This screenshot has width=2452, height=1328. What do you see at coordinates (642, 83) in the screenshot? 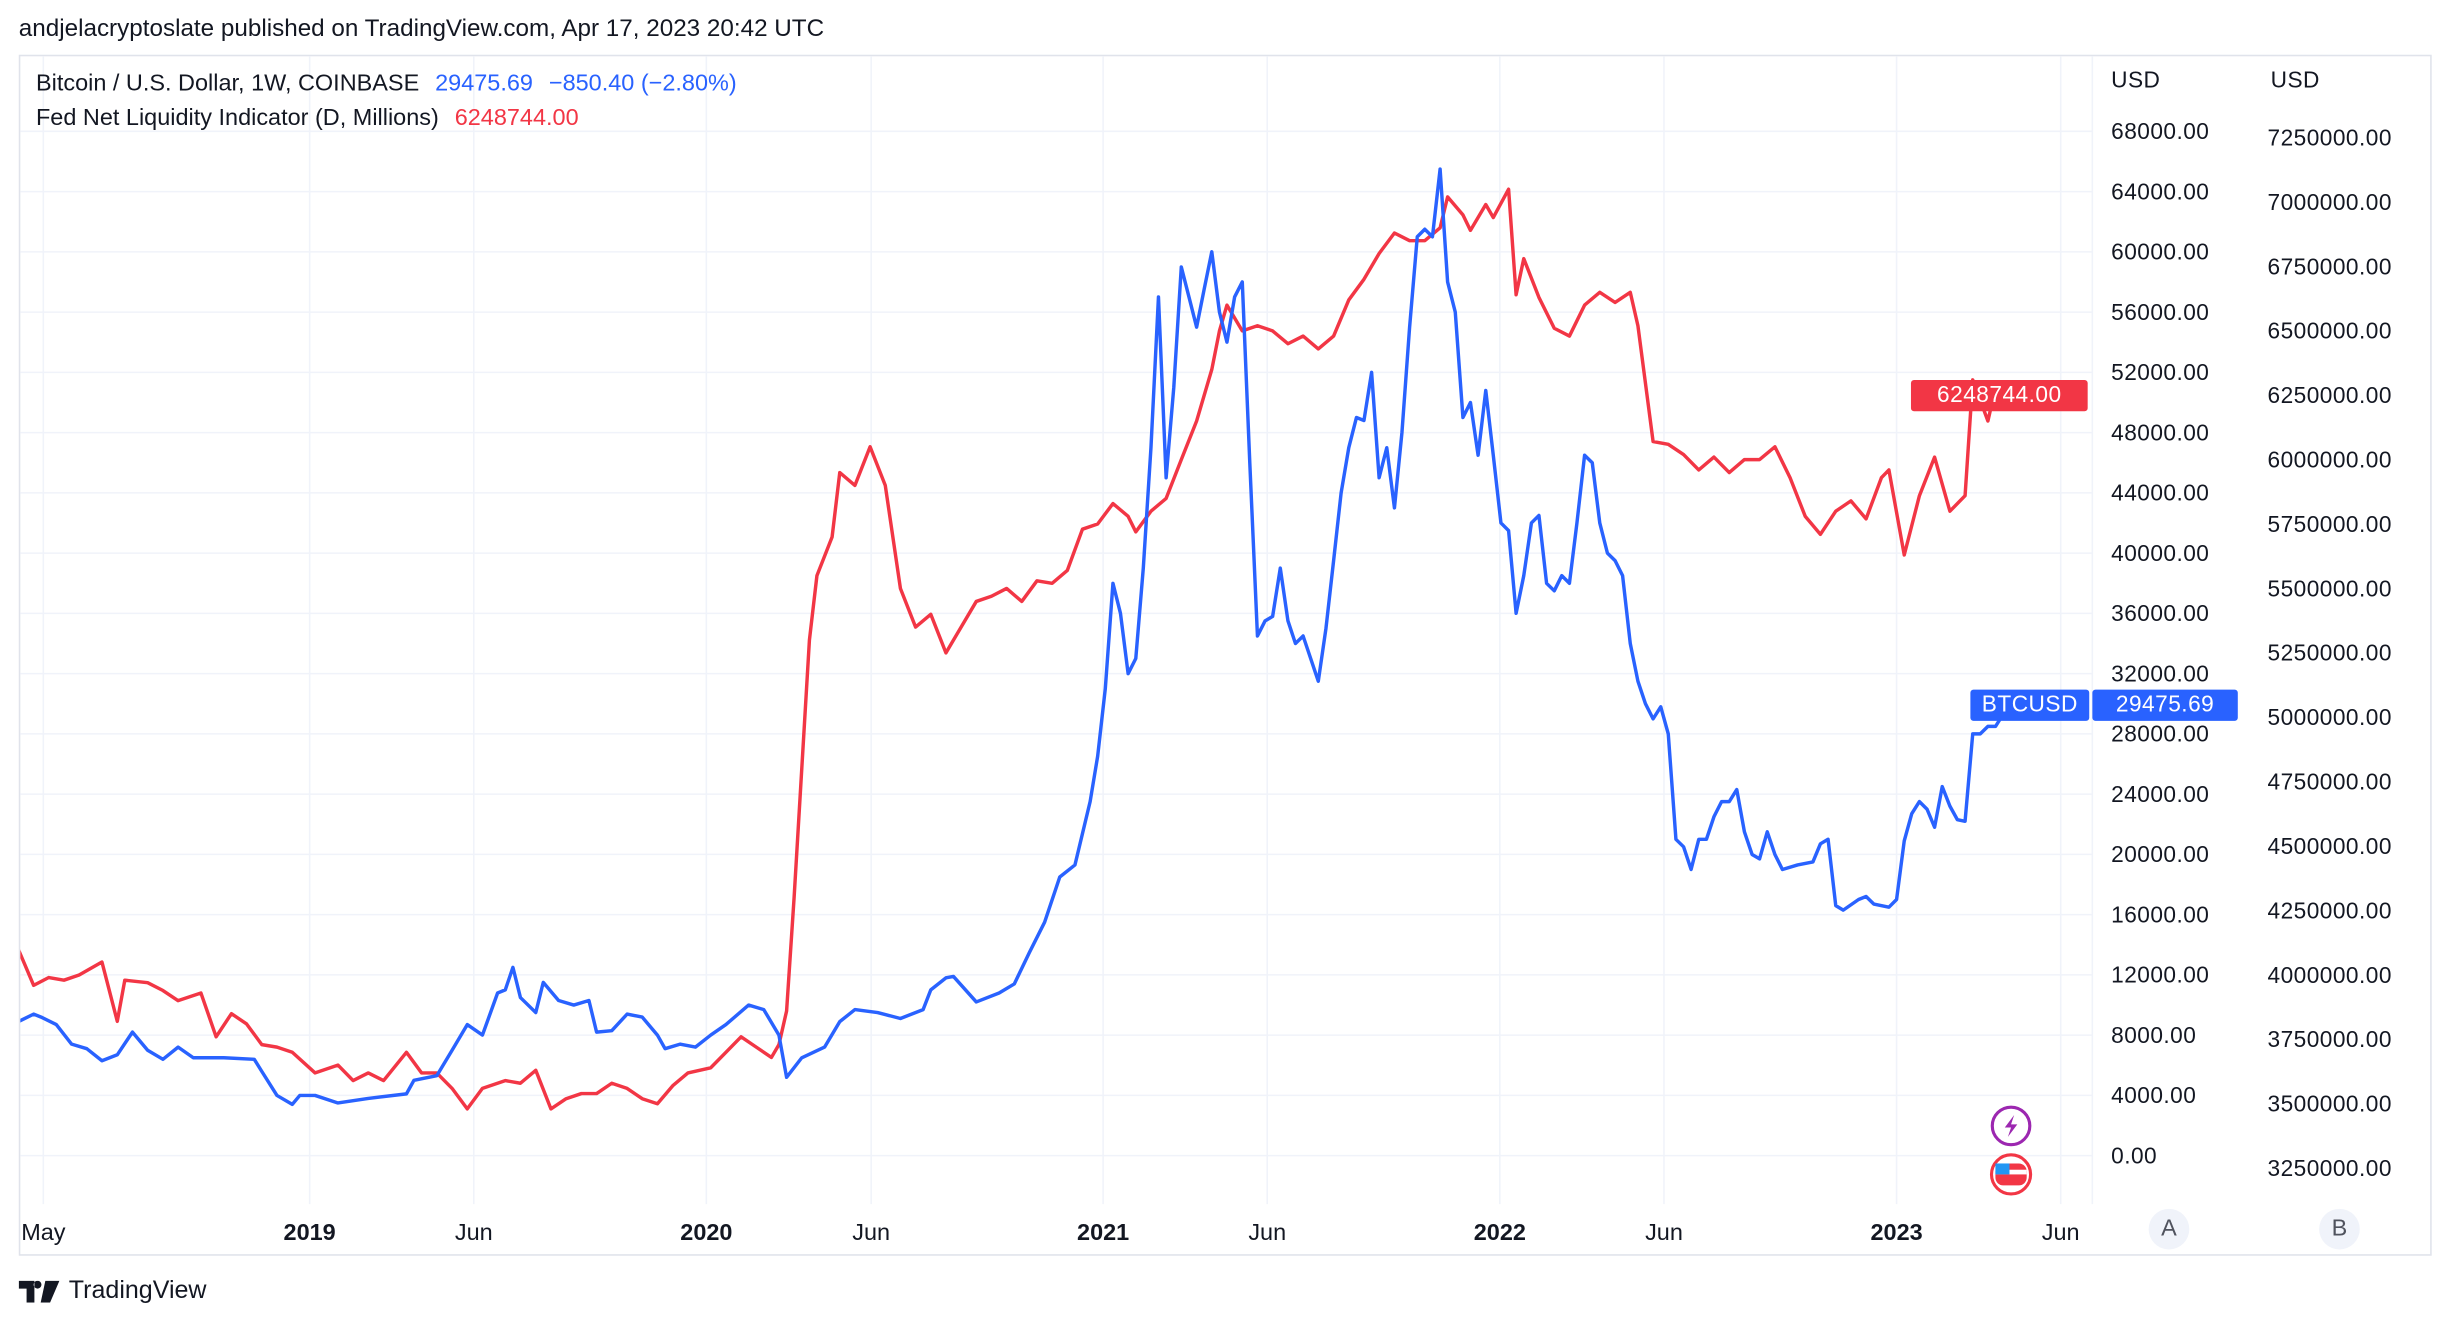
I see `btc-legend-change: −850.40 (−2.80%)` at bounding box center [642, 83].